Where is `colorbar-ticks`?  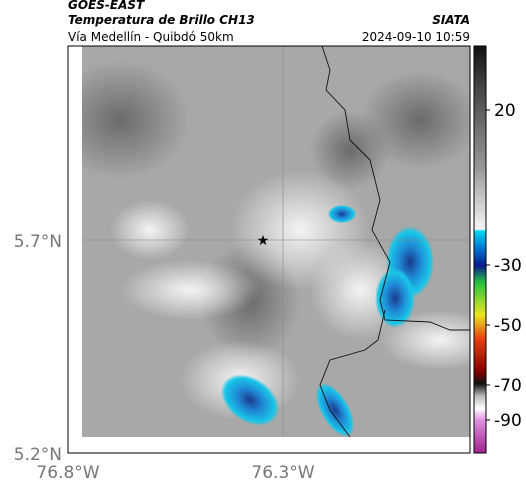 colorbar-ticks is located at coordinates (488, 265).